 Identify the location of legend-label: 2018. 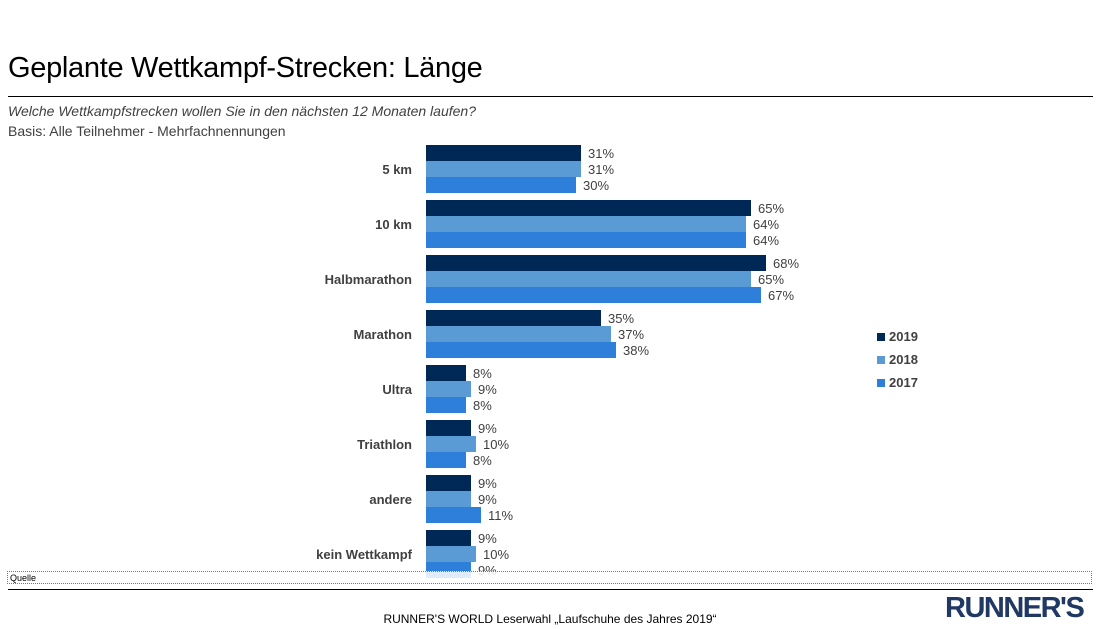
(903, 359).